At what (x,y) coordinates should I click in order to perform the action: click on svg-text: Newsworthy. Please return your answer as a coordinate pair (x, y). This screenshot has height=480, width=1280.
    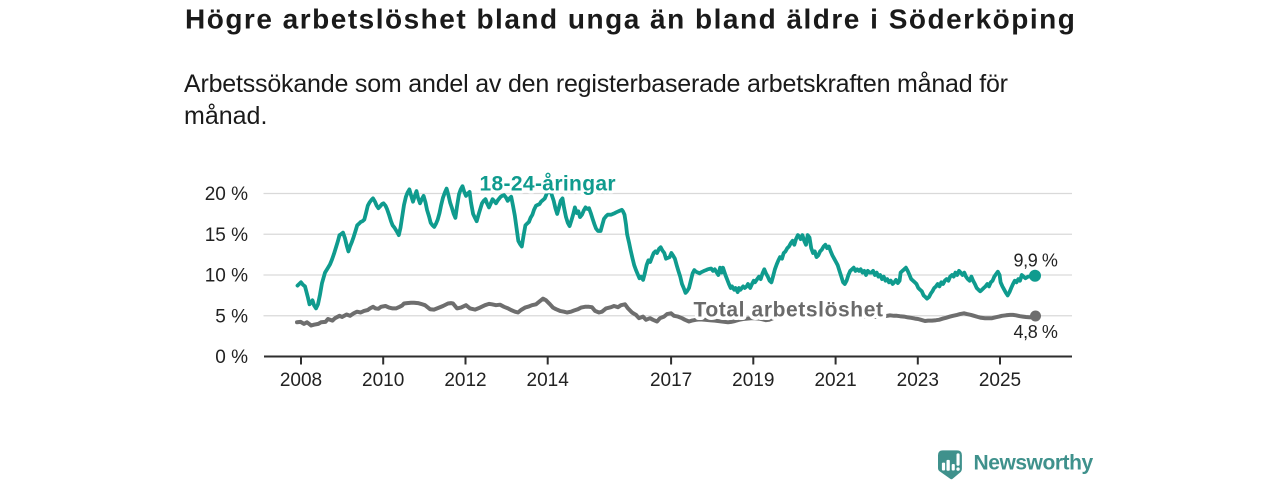
    Looking at the image, I should click on (1034, 463).